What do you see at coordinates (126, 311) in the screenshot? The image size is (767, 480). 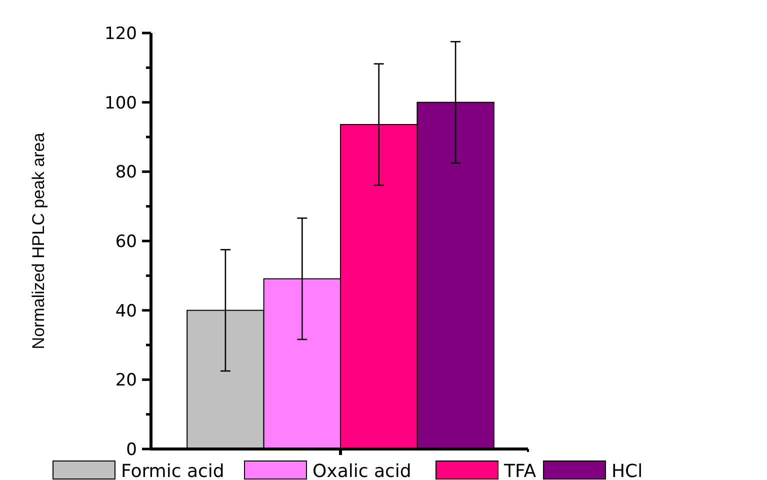 I see `y-tick-label: 40` at bounding box center [126, 311].